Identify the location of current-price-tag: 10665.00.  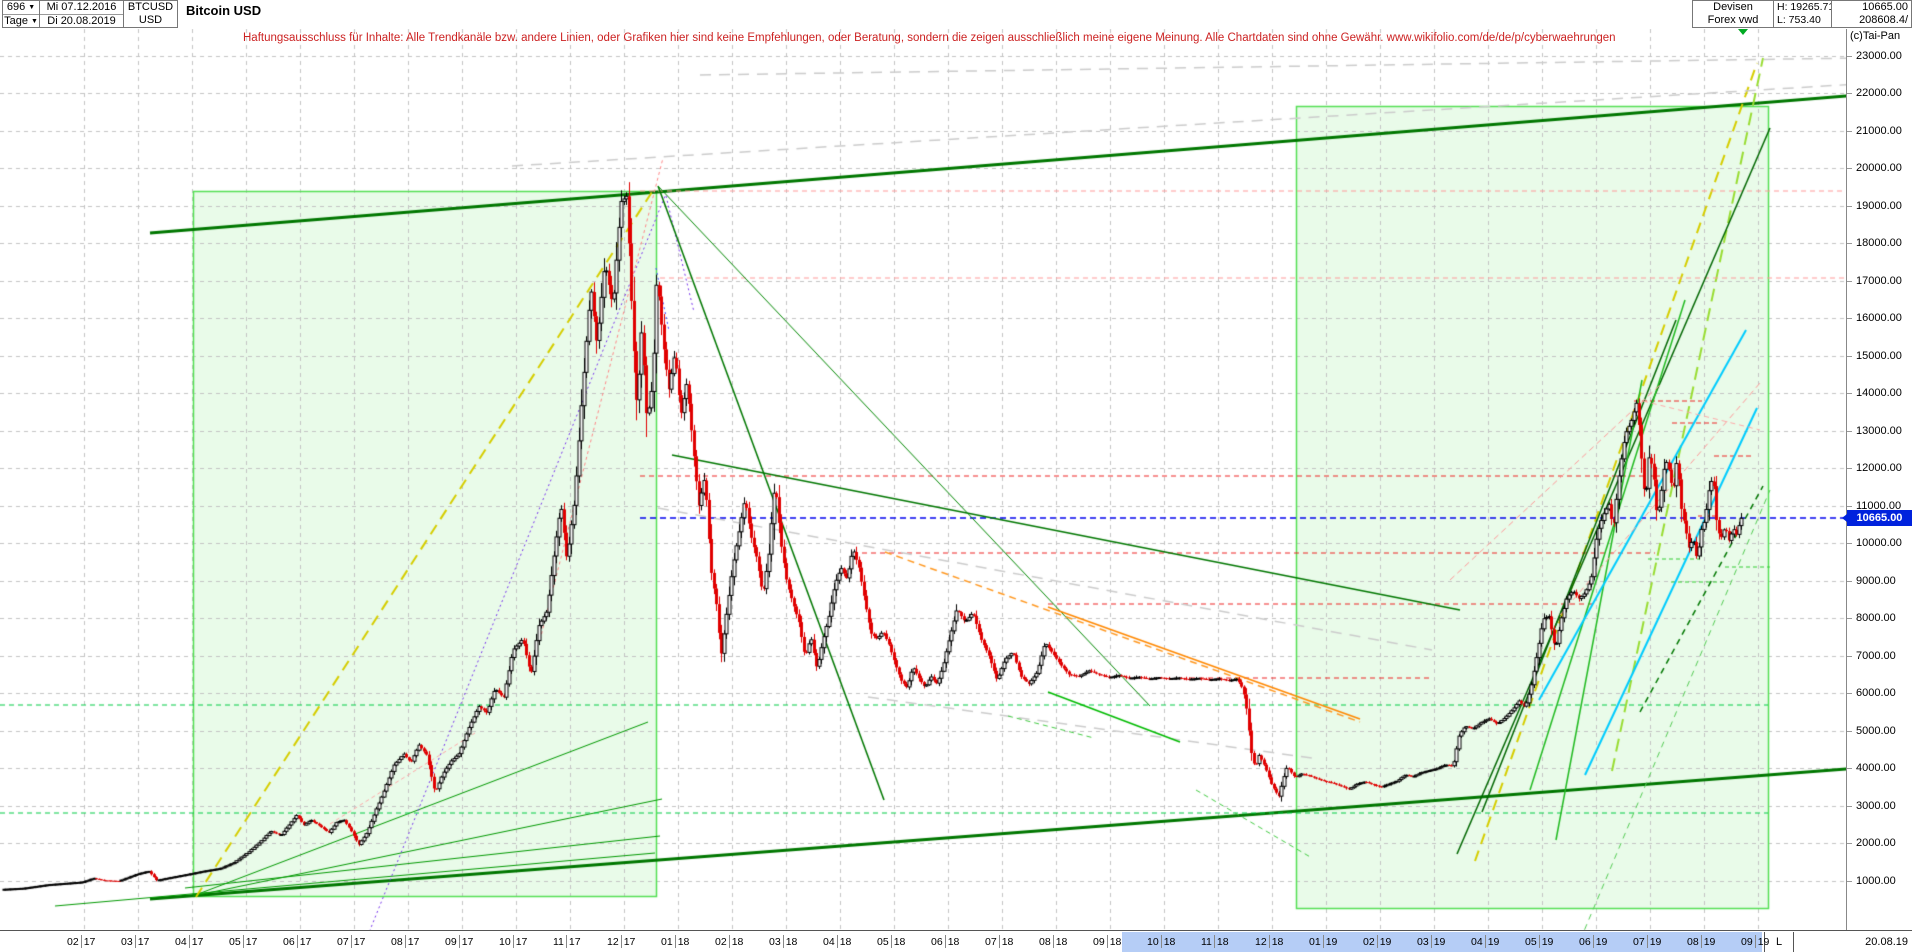
(1877, 518).